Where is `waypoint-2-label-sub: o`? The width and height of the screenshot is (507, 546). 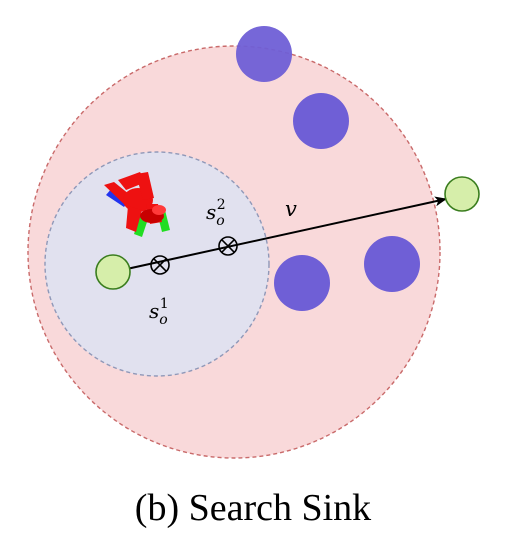
waypoint-2-label-sub: o is located at coordinates (220, 221).